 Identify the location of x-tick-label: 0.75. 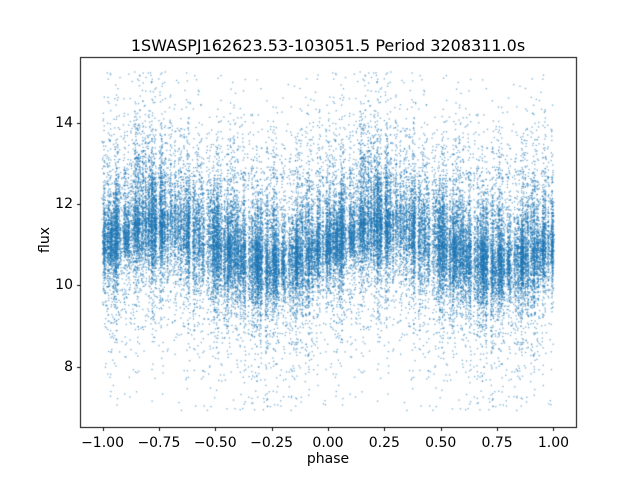
(497, 442).